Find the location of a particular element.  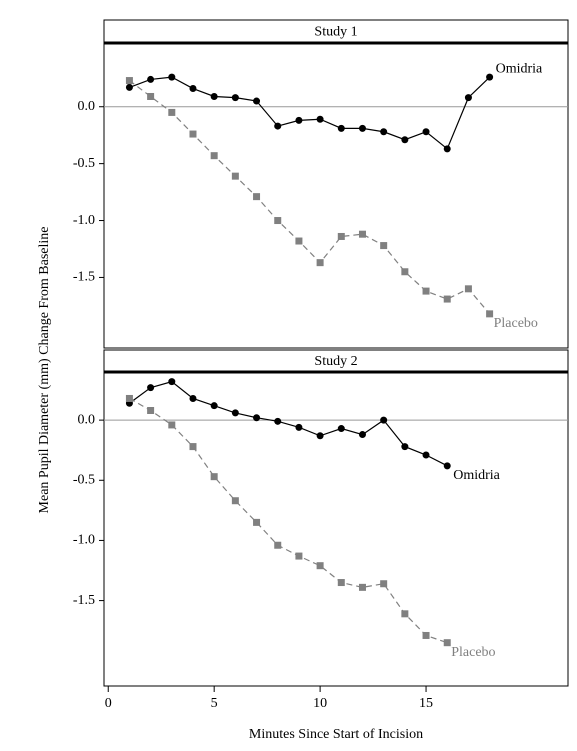

x-axis-label: Minutes Since Start of Incision is located at coordinates (336, 734).